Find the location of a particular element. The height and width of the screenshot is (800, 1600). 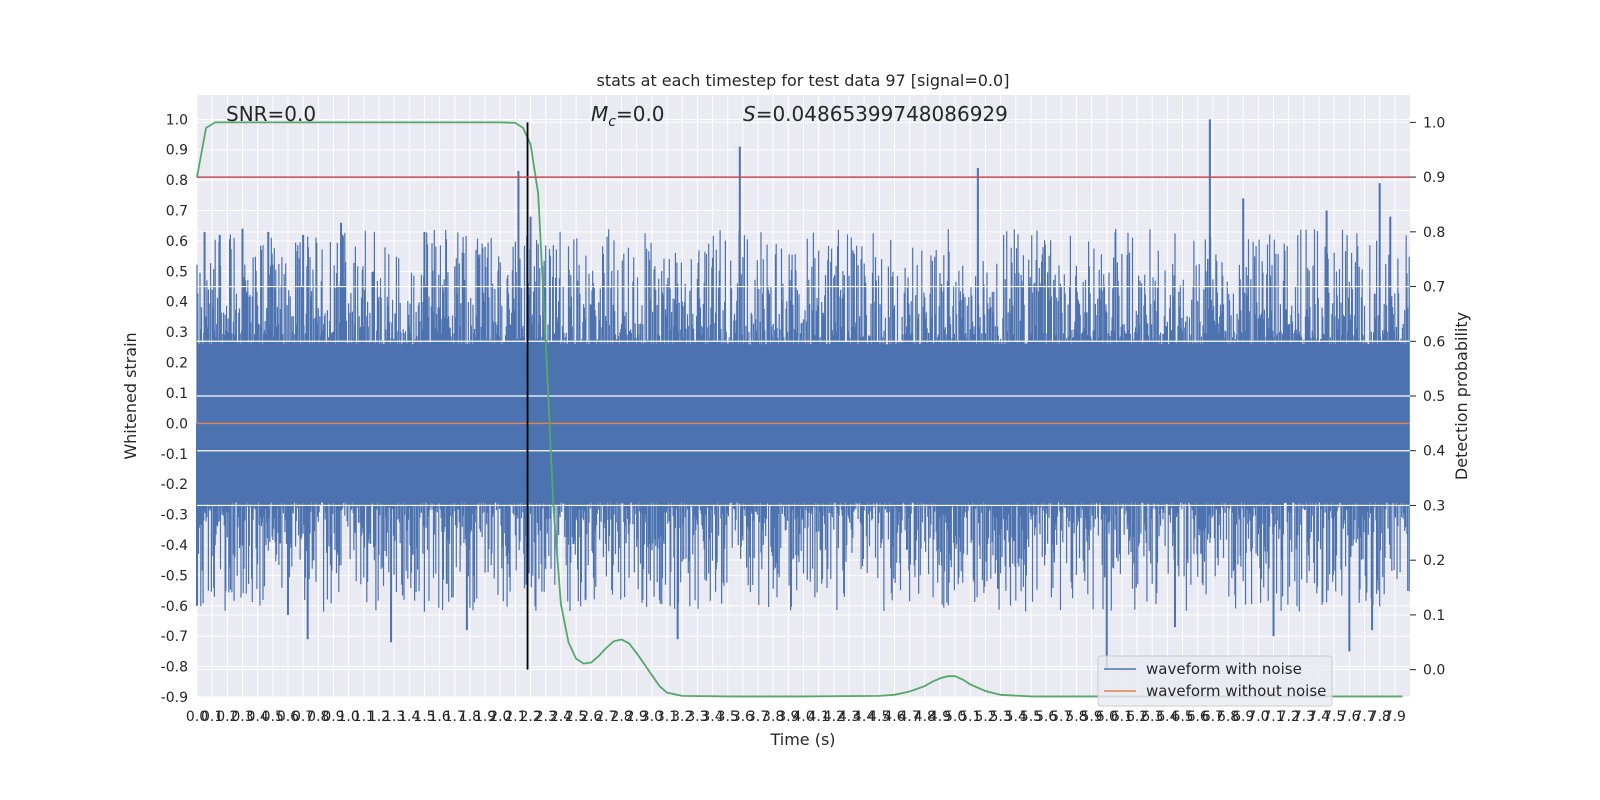

y-tick-label: 0.1 is located at coordinates (177, 394).